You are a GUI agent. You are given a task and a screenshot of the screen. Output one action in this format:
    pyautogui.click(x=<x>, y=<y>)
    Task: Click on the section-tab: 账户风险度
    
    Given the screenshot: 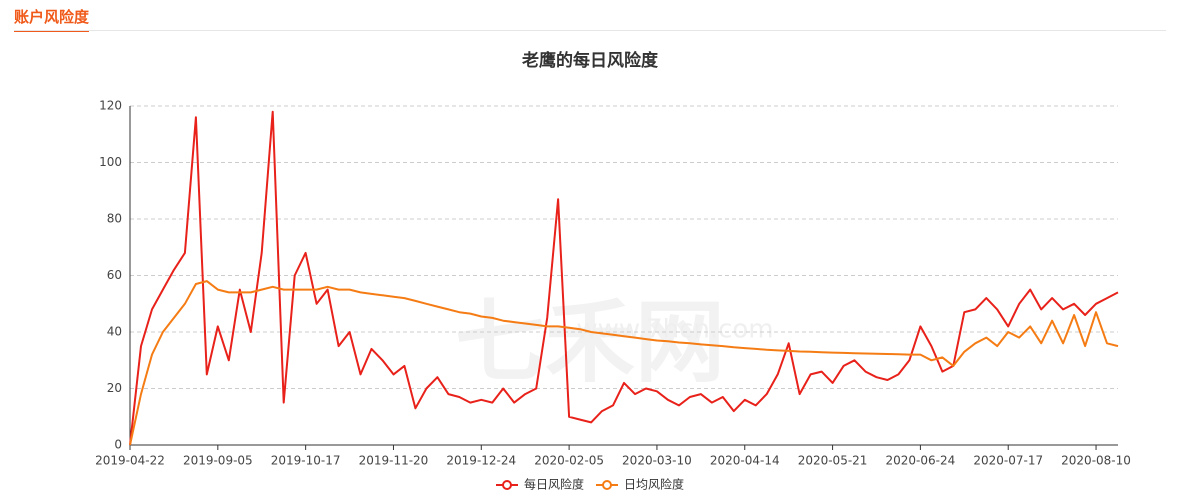 What is the action you would take?
    pyautogui.click(x=52, y=19)
    